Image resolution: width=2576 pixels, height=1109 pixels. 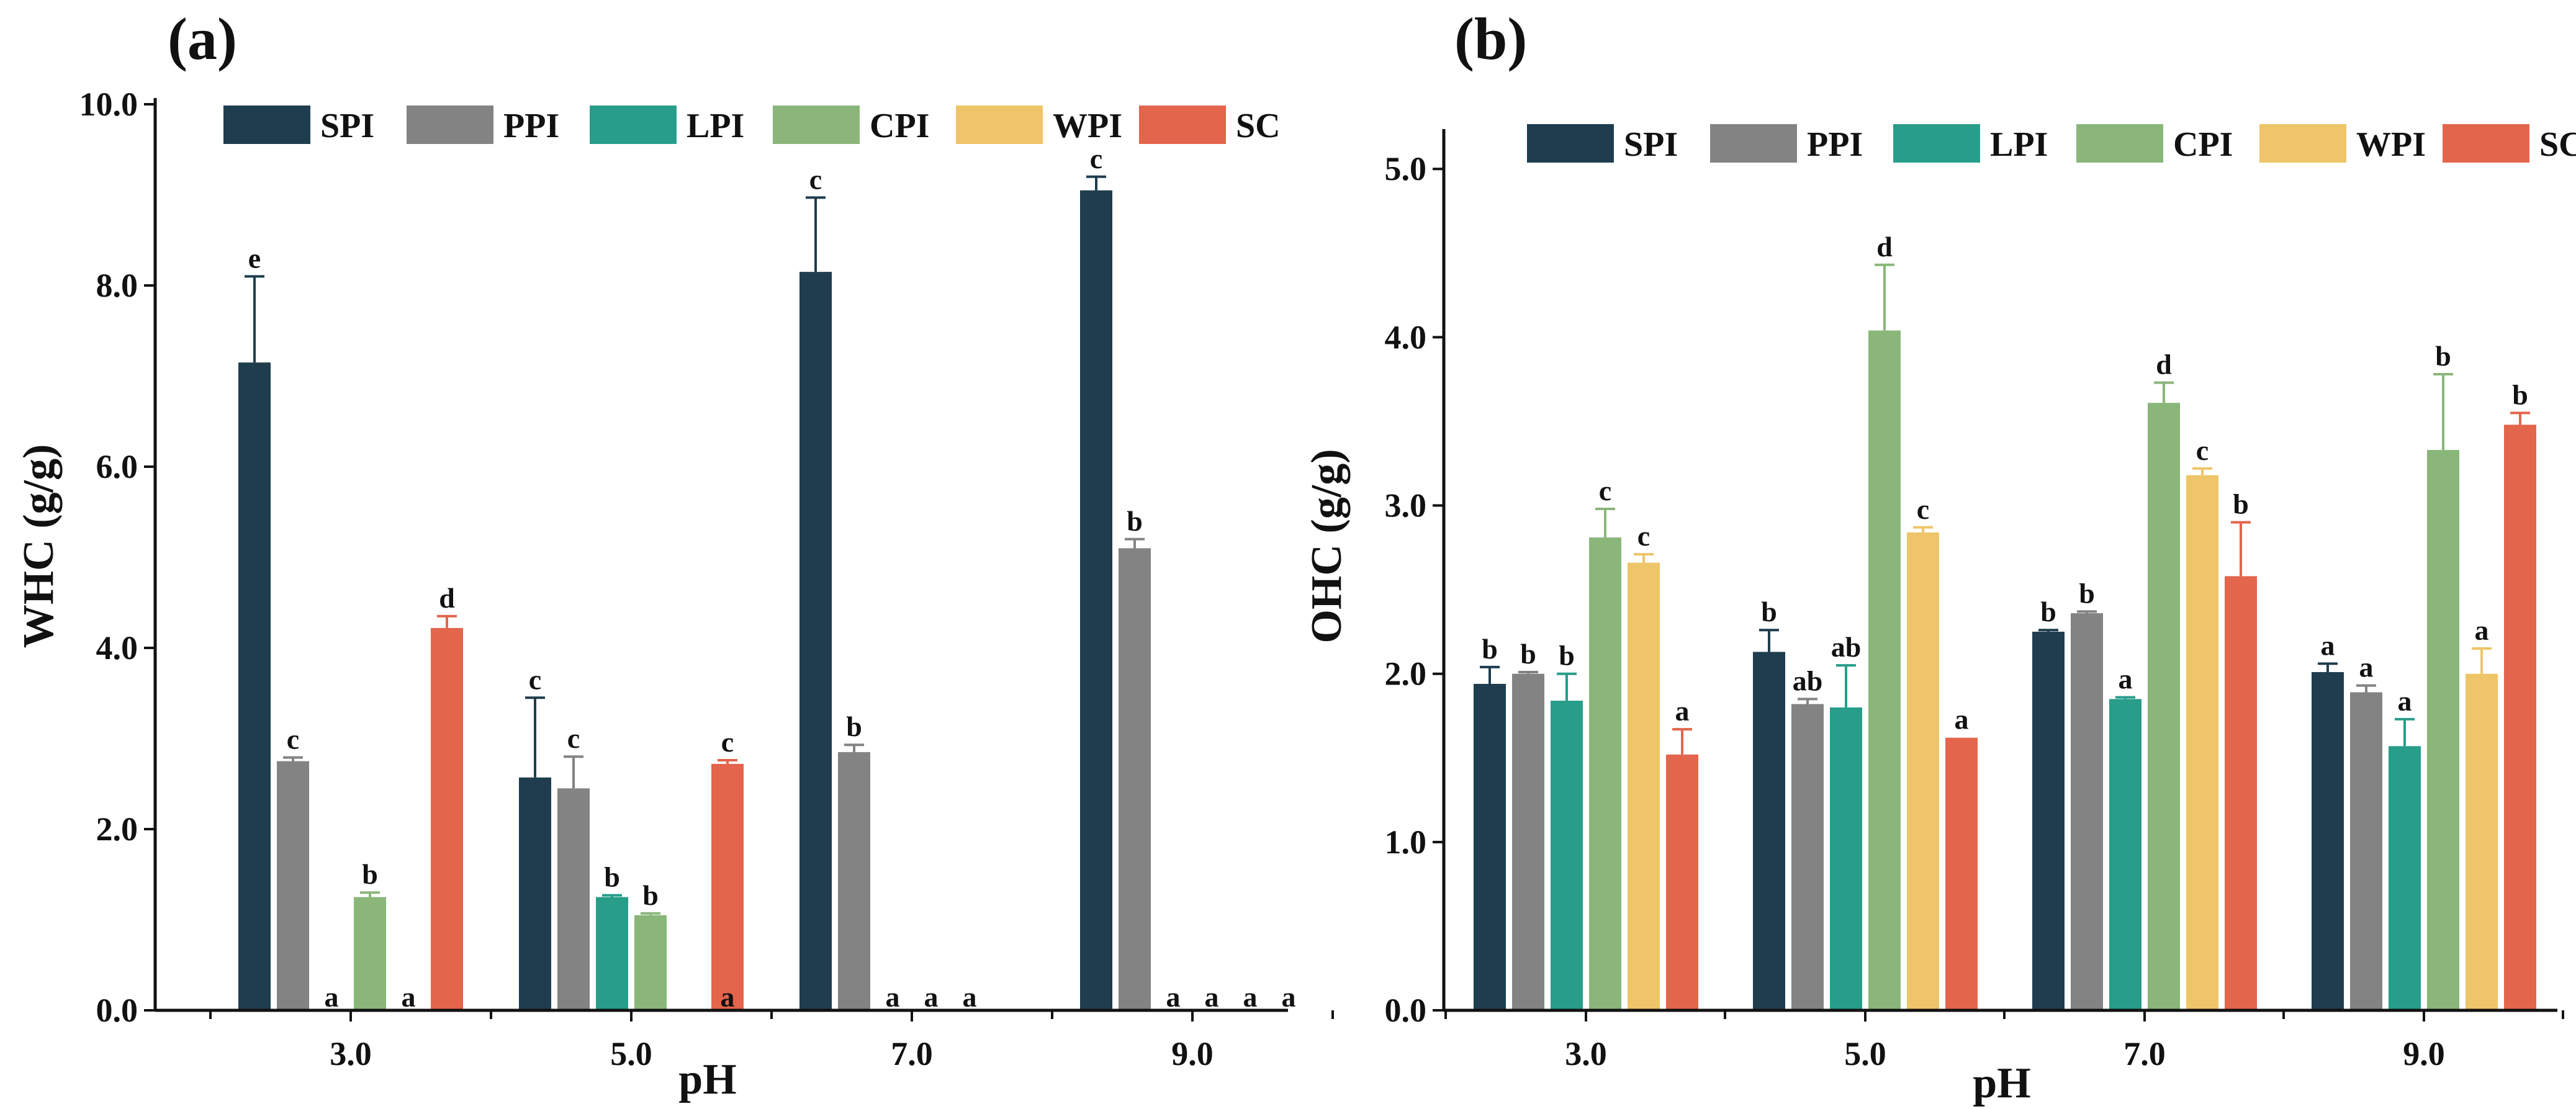 I want to click on bar-spi-ph-3.0, so click(x=1490, y=846).